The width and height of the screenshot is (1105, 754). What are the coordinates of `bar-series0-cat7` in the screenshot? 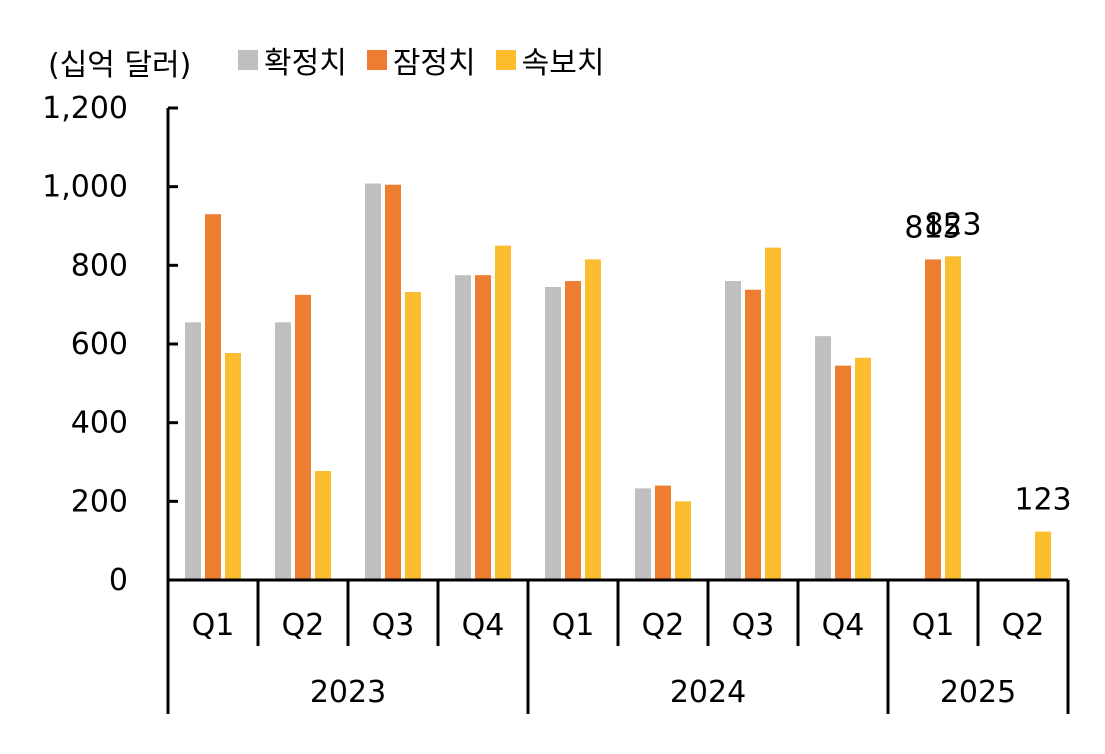 It's located at (823, 458).